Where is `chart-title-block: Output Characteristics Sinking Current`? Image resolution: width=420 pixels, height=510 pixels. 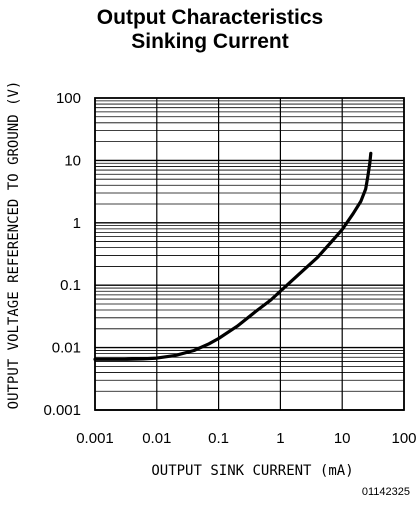 chart-title-block: Output Characteristics Sinking Current is located at coordinates (210, 30).